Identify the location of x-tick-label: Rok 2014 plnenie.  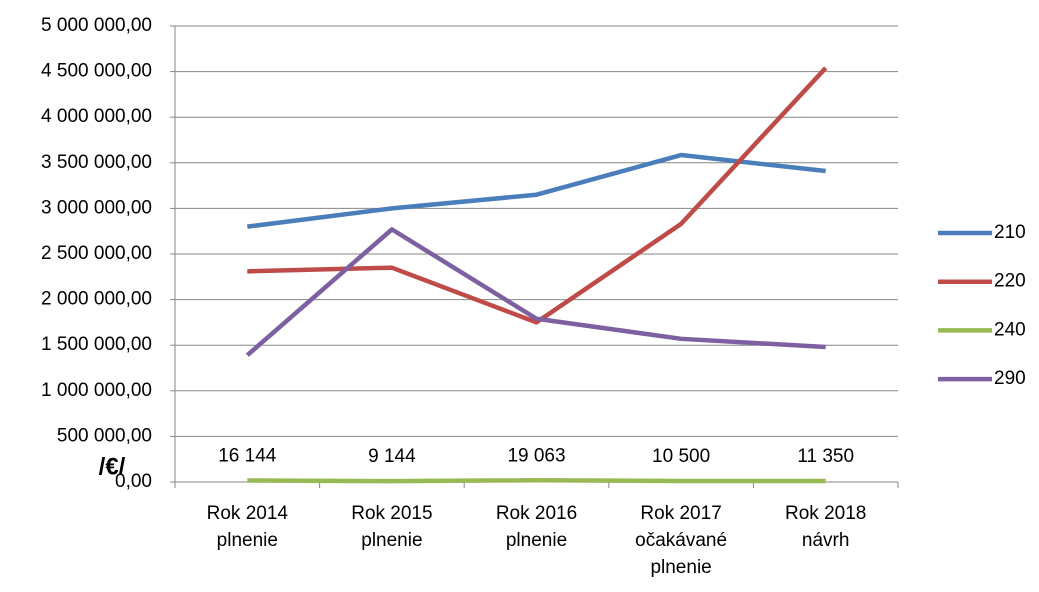
(247, 527).